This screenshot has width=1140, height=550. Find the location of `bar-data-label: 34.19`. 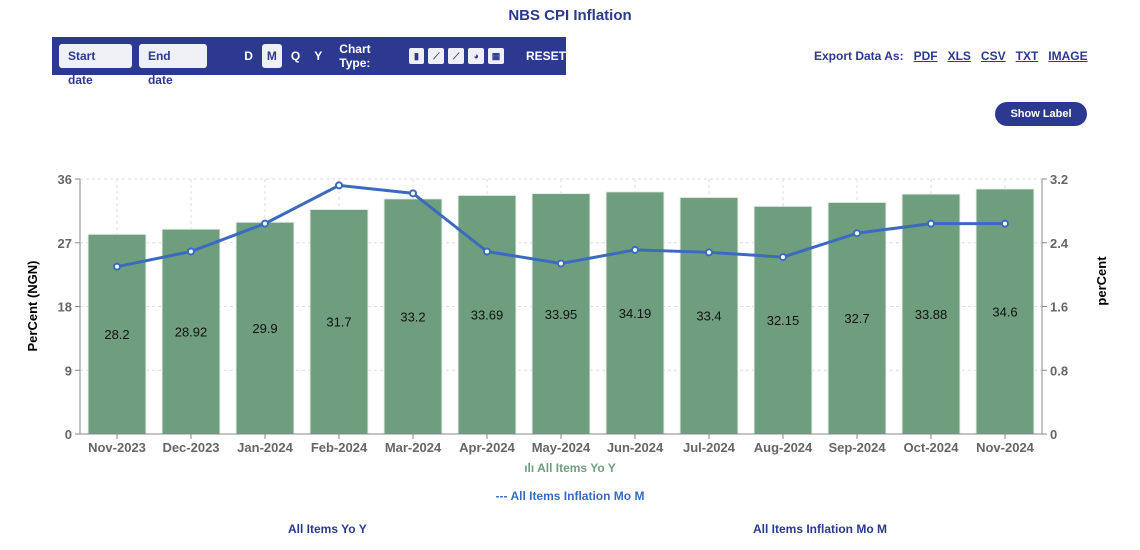

bar-data-label: 34.19 is located at coordinates (635, 313).